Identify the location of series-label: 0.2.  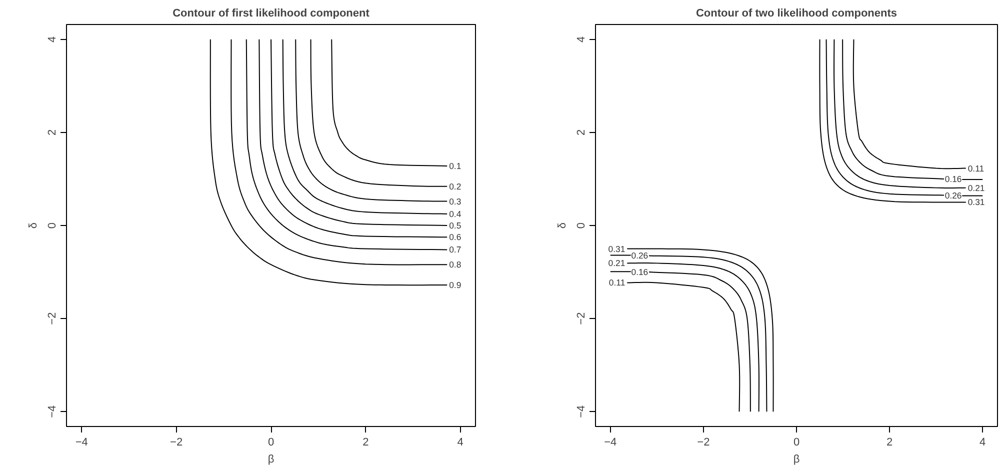
(455, 186).